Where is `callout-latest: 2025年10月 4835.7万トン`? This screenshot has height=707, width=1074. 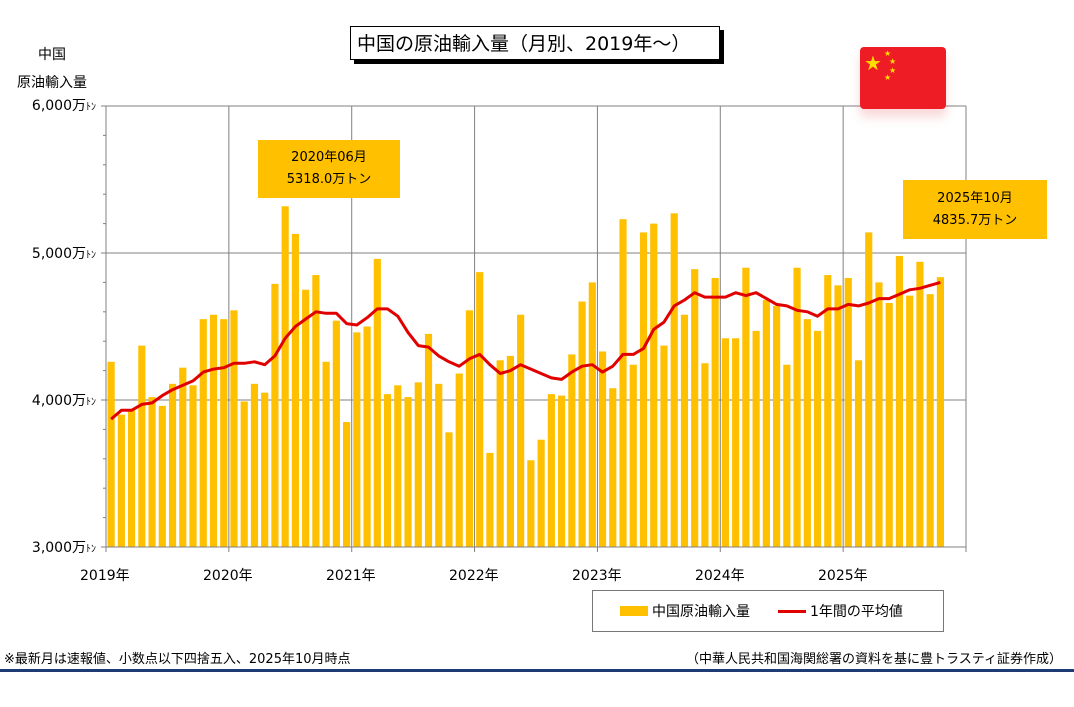 callout-latest: 2025年10月 4835.7万トン is located at coordinates (975, 209).